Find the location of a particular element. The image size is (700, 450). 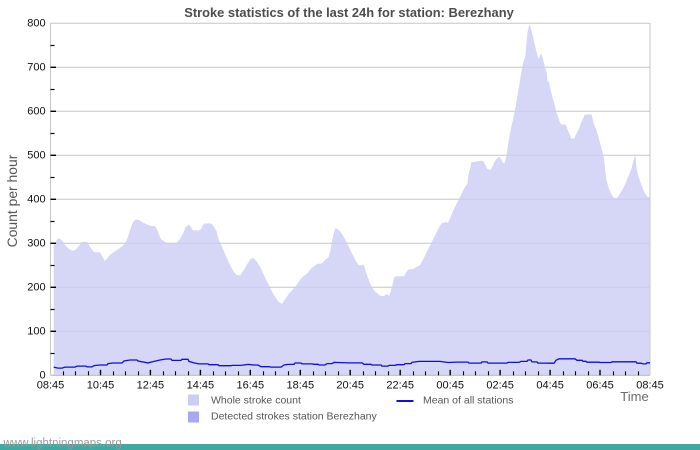

svg-text: 04:45 is located at coordinates (550, 385).